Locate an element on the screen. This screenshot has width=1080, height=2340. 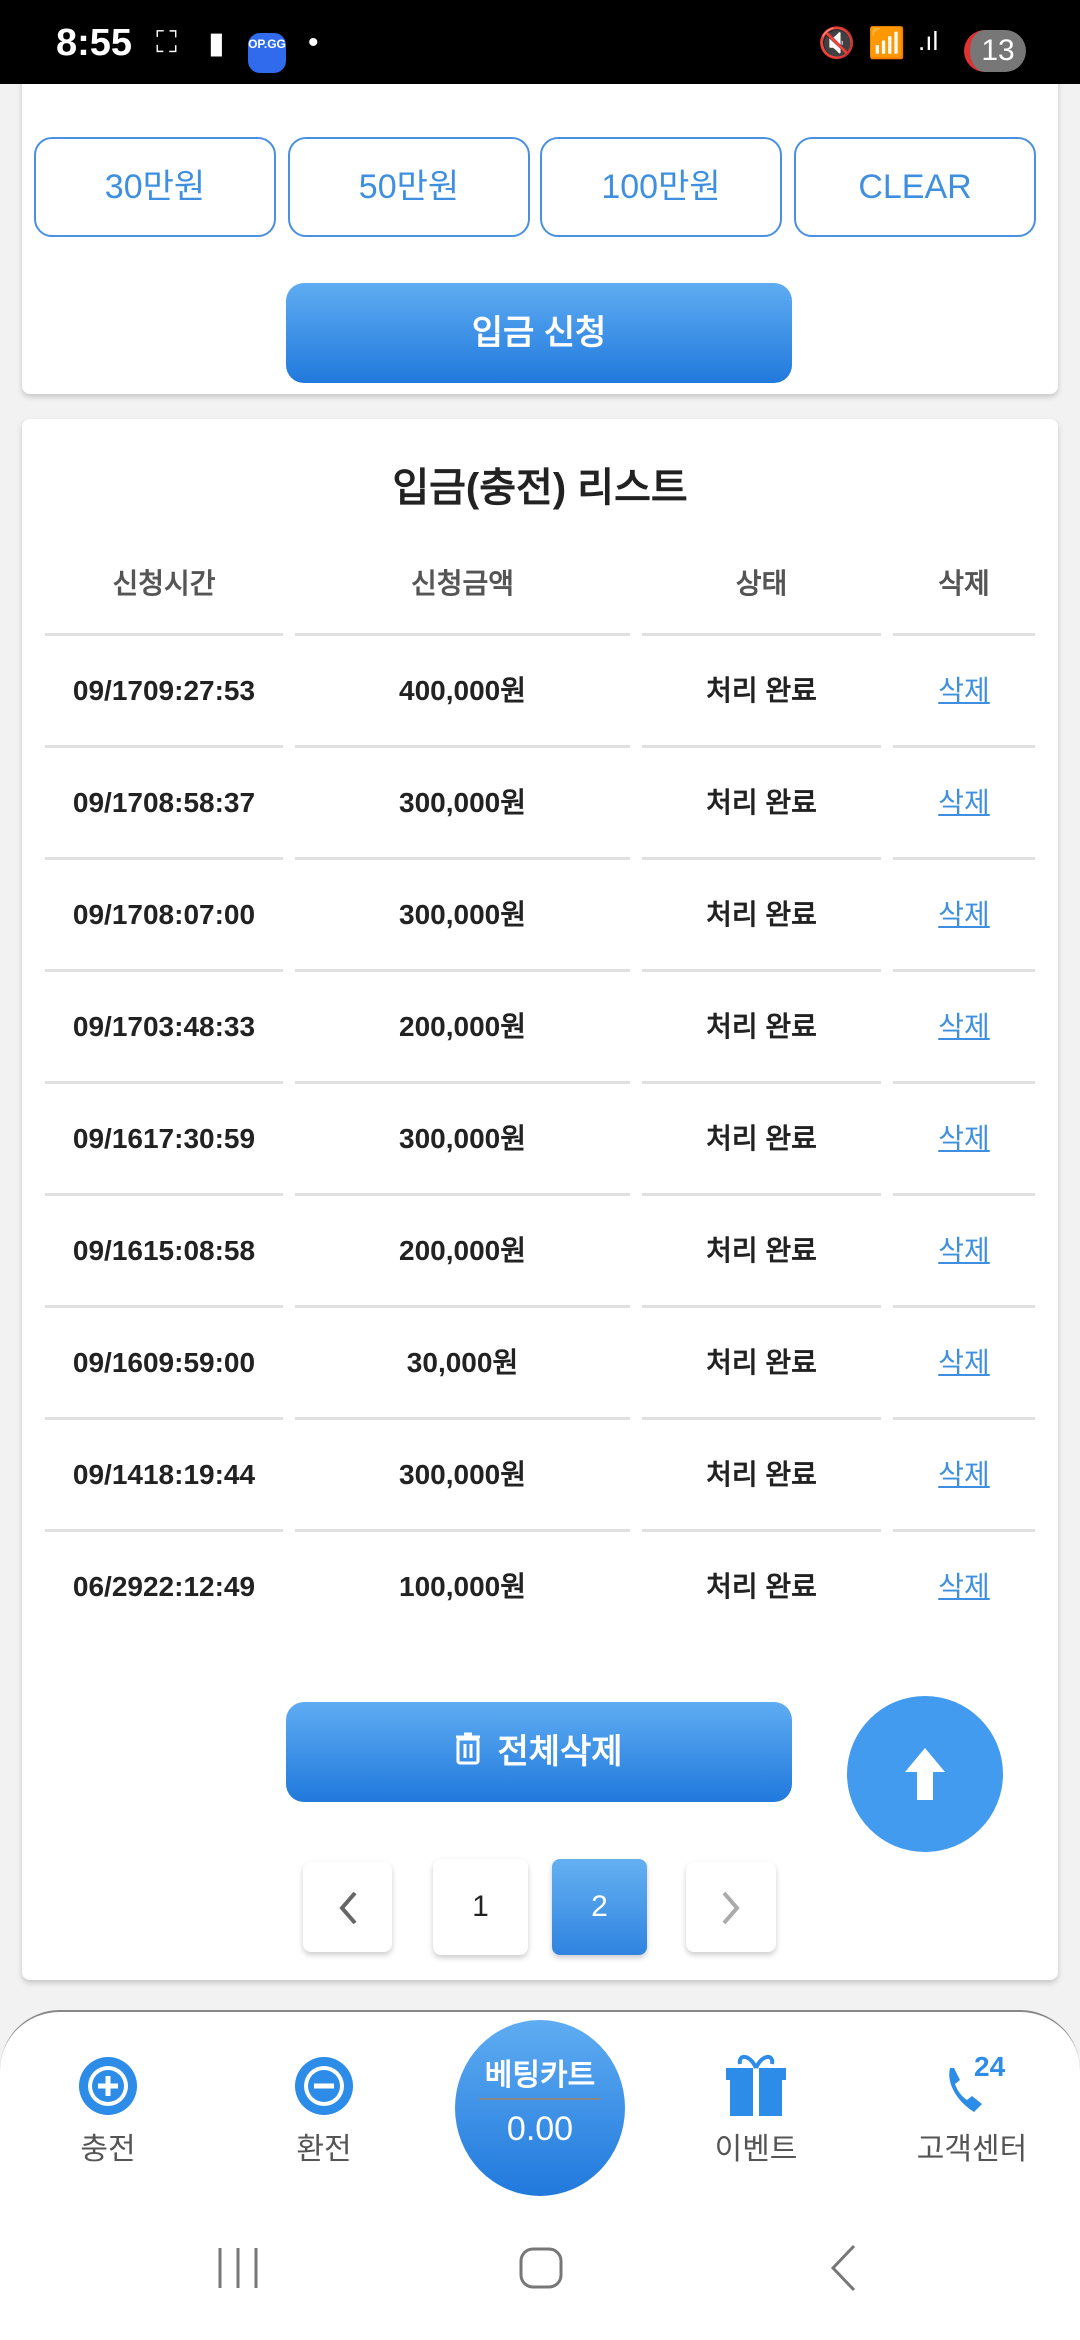
battery-alert-icon: ▮ is located at coordinates (216, 43).